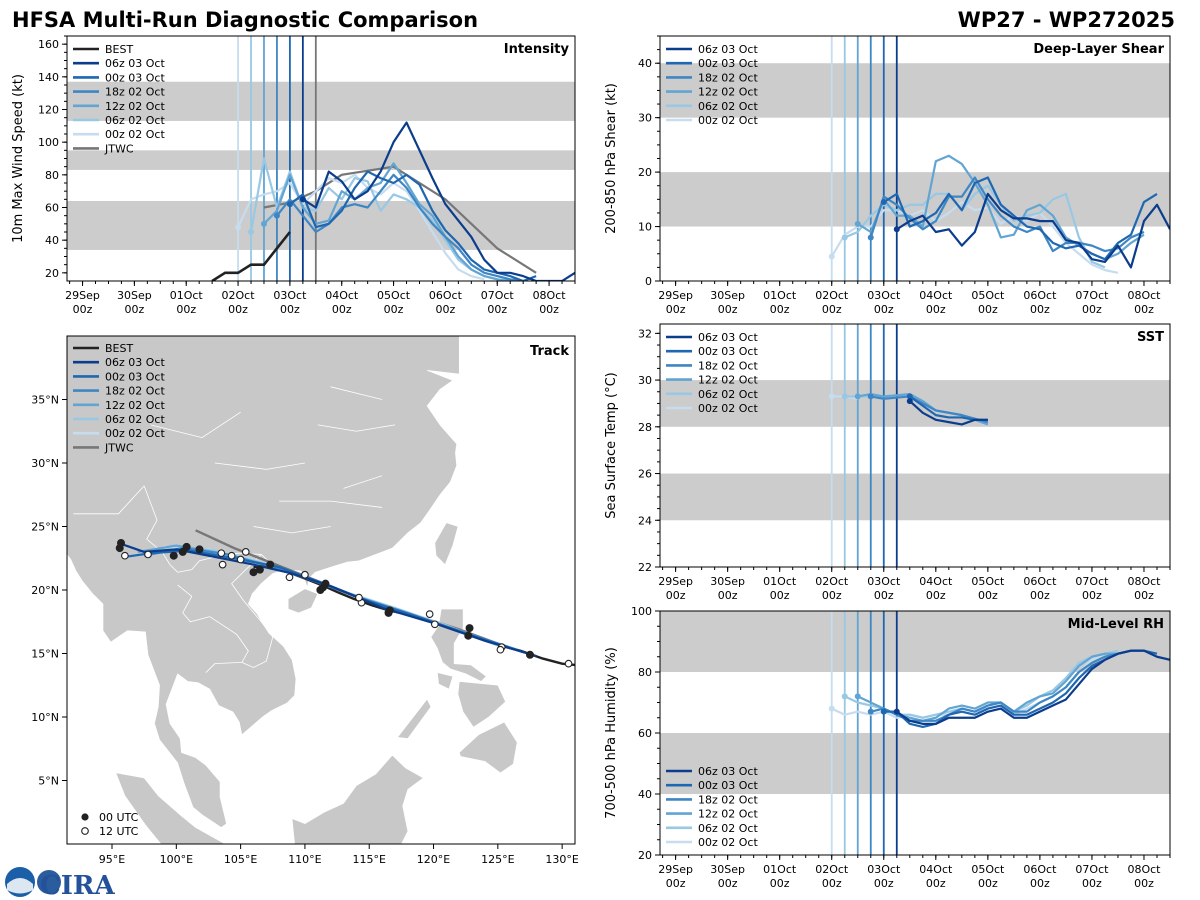 The height and width of the screenshot is (900, 1200). What do you see at coordinates (251, 256) in the screenshot?
I see `best-track-line` at bounding box center [251, 256].